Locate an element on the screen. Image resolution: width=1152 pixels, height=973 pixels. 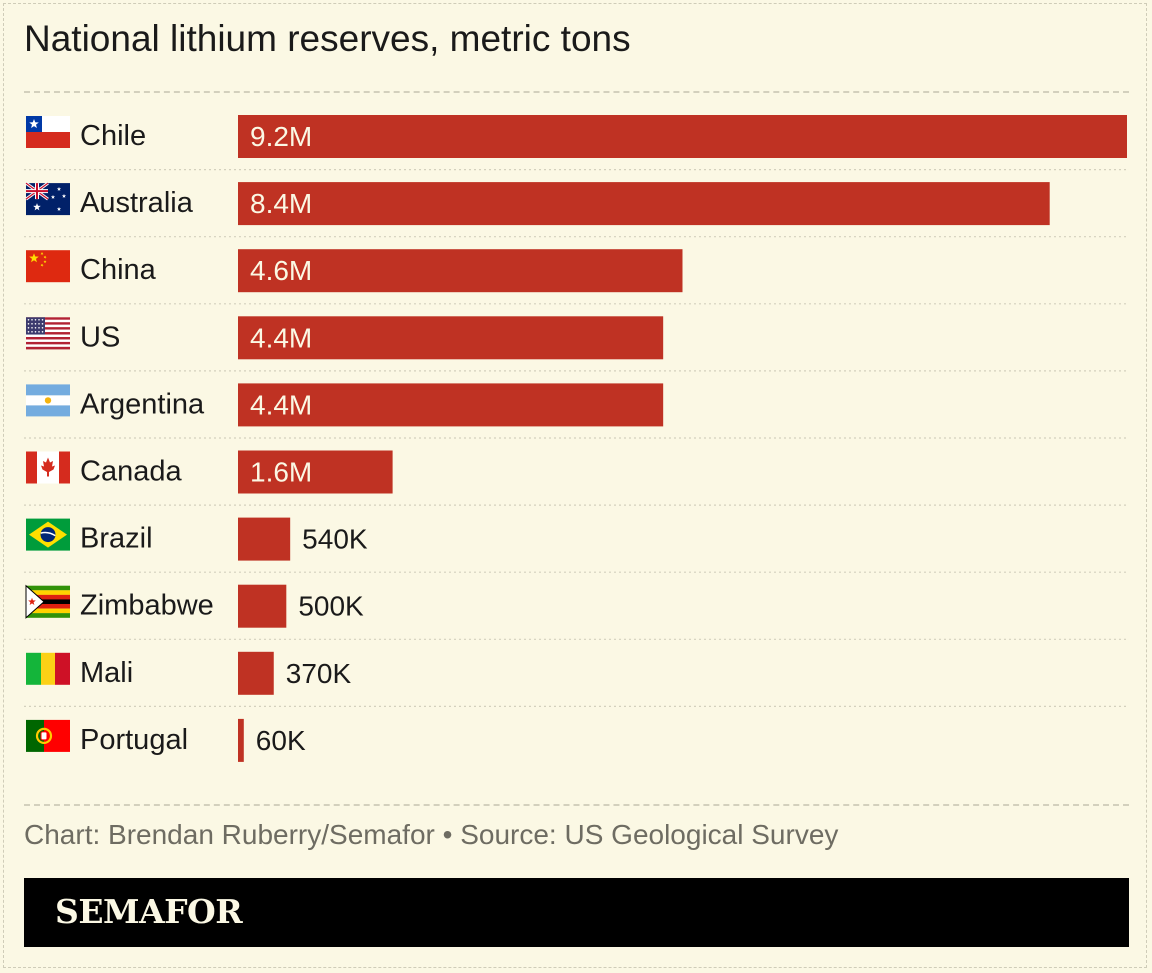
value-label: 1.6M is located at coordinates (281, 472).